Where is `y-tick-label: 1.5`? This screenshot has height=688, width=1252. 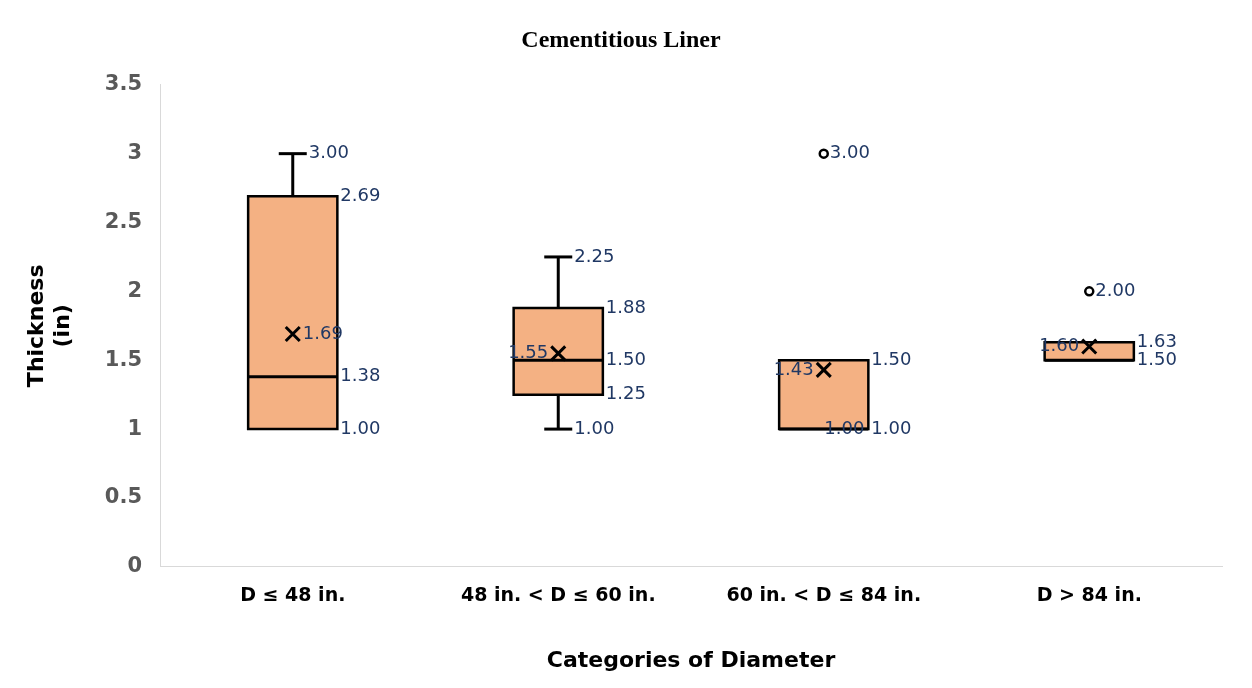 y-tick-label: 1.5 is located at coordinates (123, 358).